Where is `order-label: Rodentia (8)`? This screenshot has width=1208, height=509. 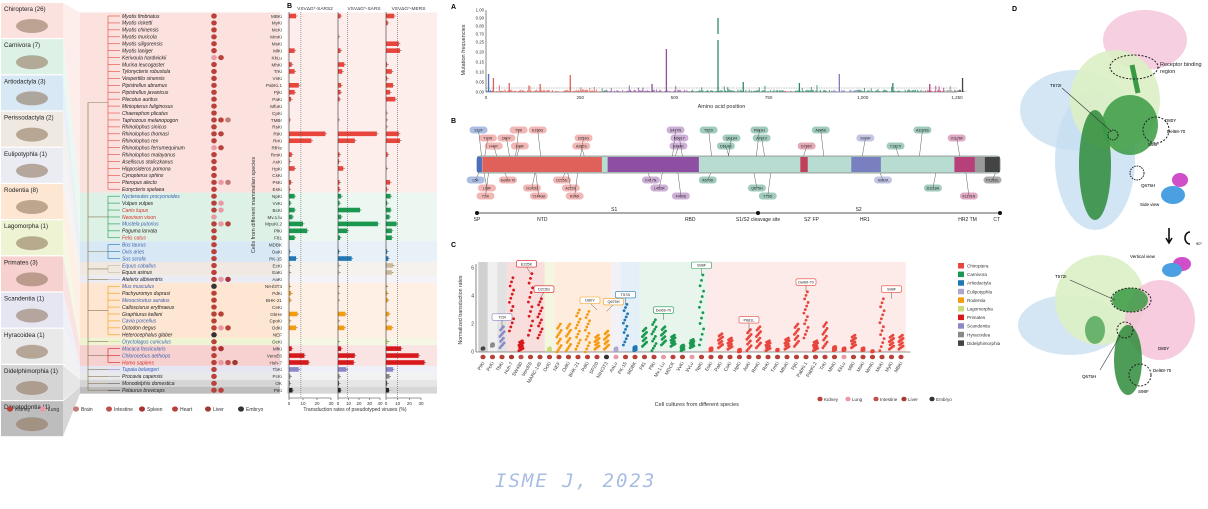 order-label: Rodentia (8) is located at coordinates (21, 190).